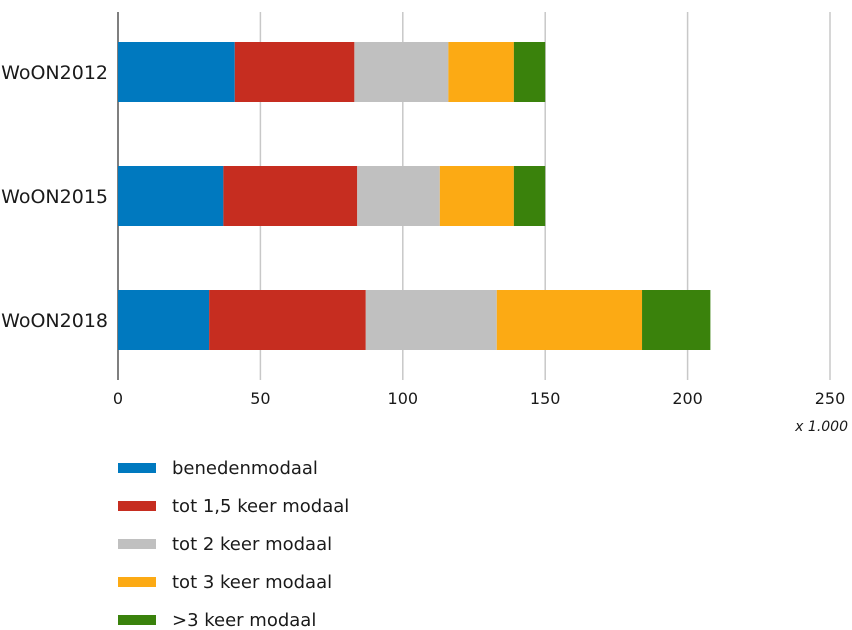 This screenshot has width=852, height=630. Describe the element at coordinates (821, 427) in the screenshot. I see `x-unit-label: x 1.000` at that location.